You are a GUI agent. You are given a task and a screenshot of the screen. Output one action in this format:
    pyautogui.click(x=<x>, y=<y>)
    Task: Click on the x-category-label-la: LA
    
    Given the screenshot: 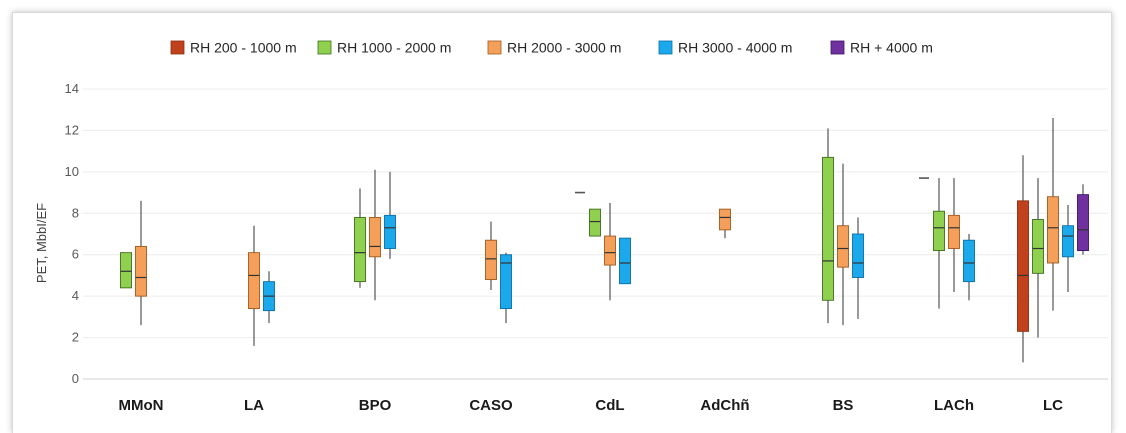 What is the action you would take?
    pyautogui.click(x=254, y=405)
    